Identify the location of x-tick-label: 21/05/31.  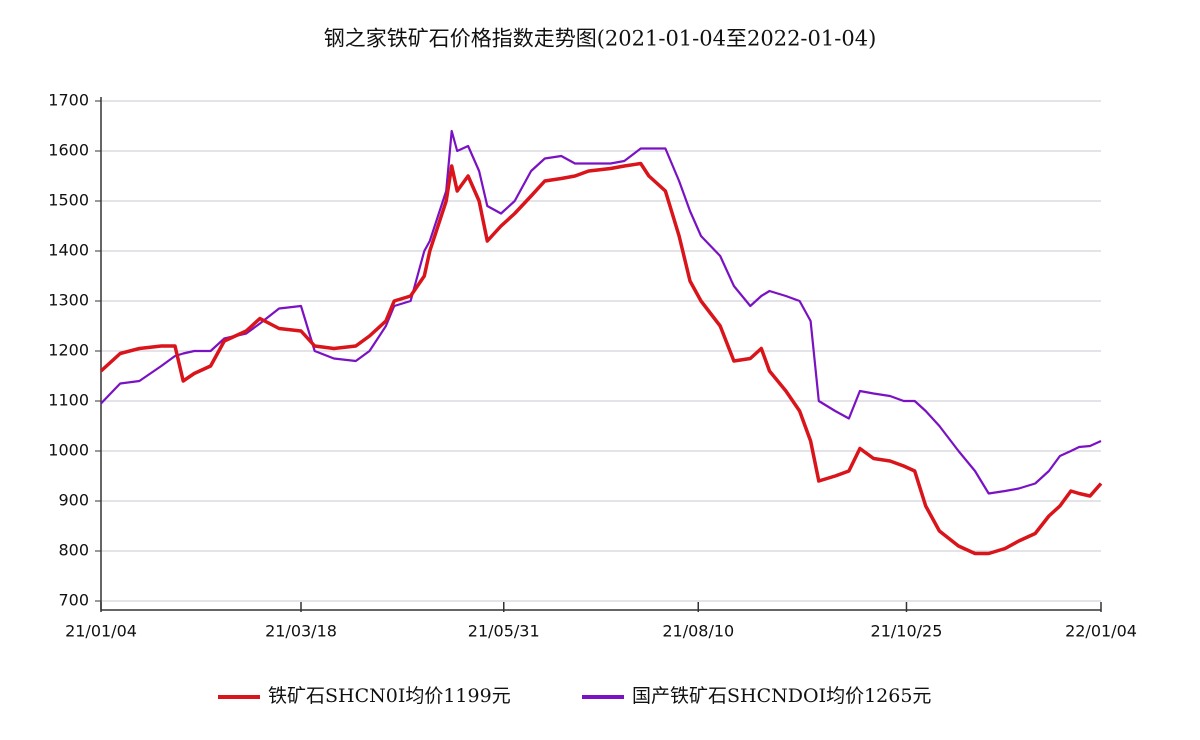
(504, 631).